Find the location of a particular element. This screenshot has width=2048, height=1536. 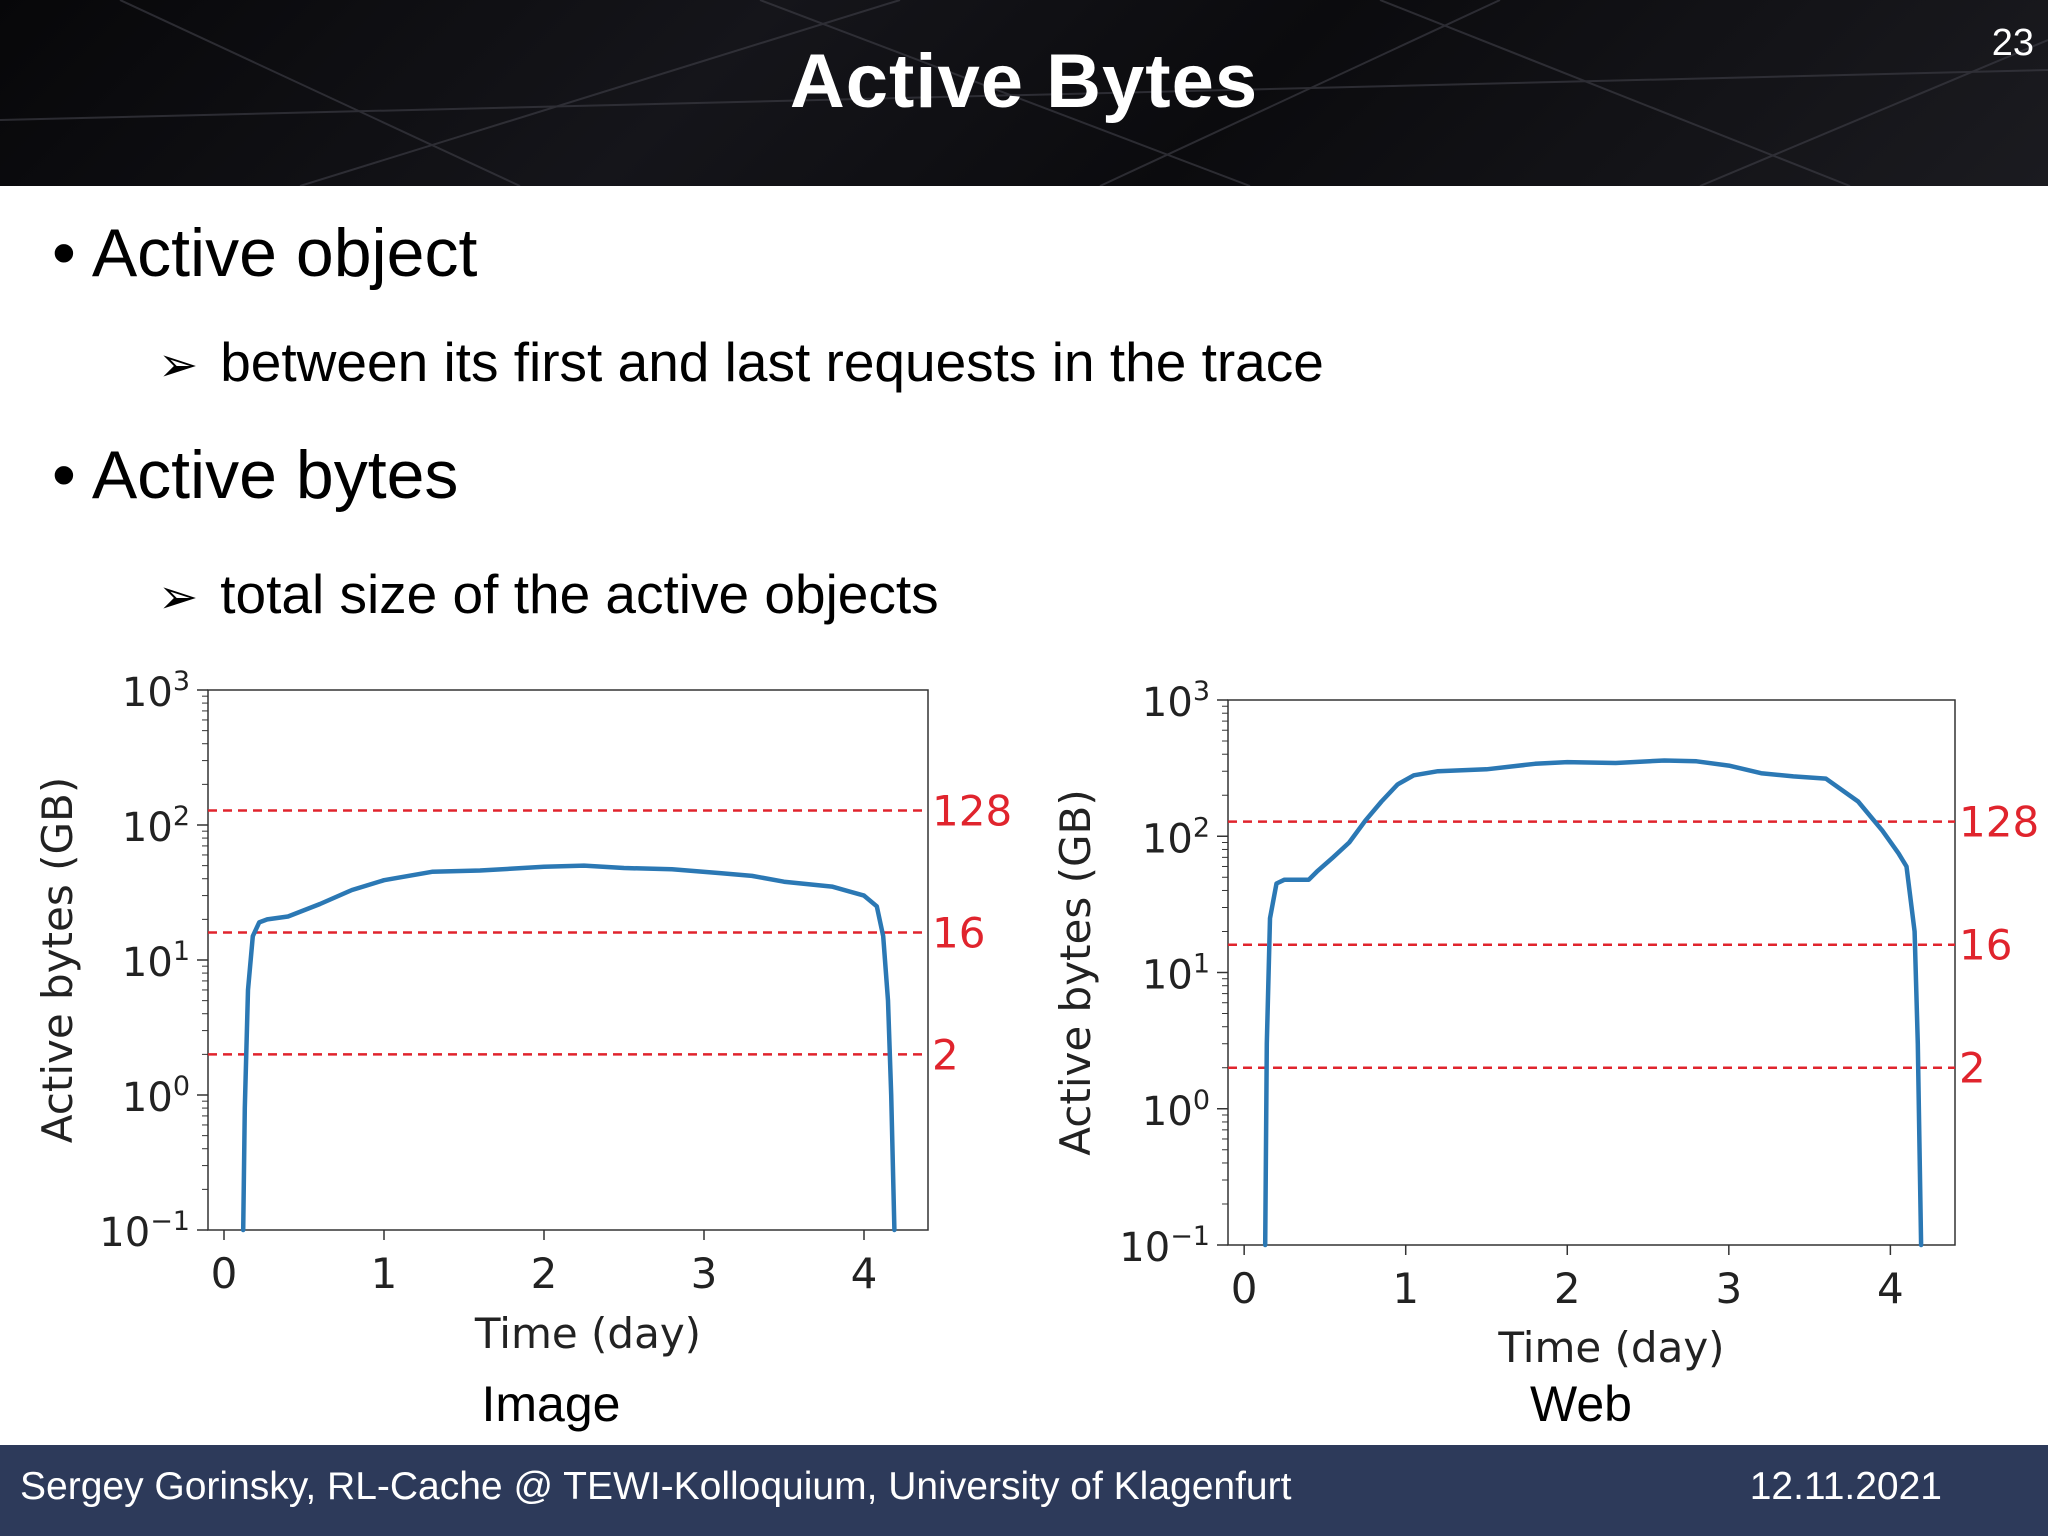

bullet-active-bytes: • Active bytes is located at coordinates (255, 475).